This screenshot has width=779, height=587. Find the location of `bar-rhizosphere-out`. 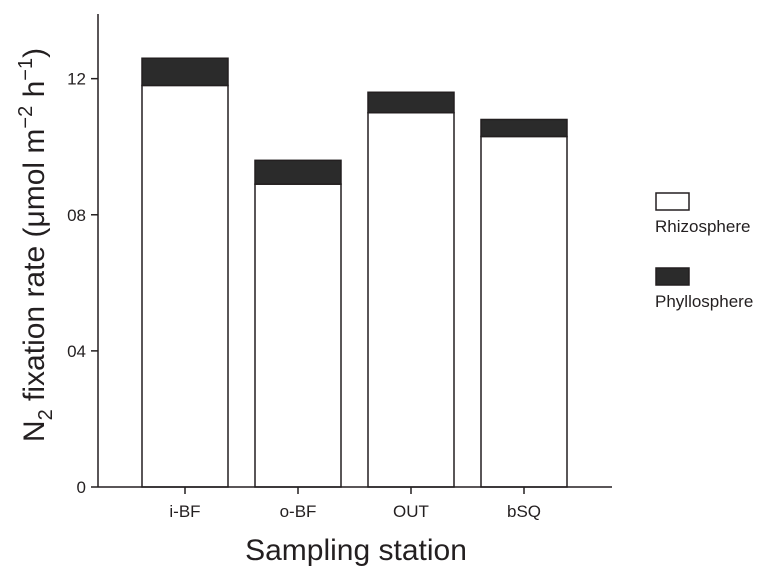

bar-rhizosphere-out is located at coordinates (411, 299).